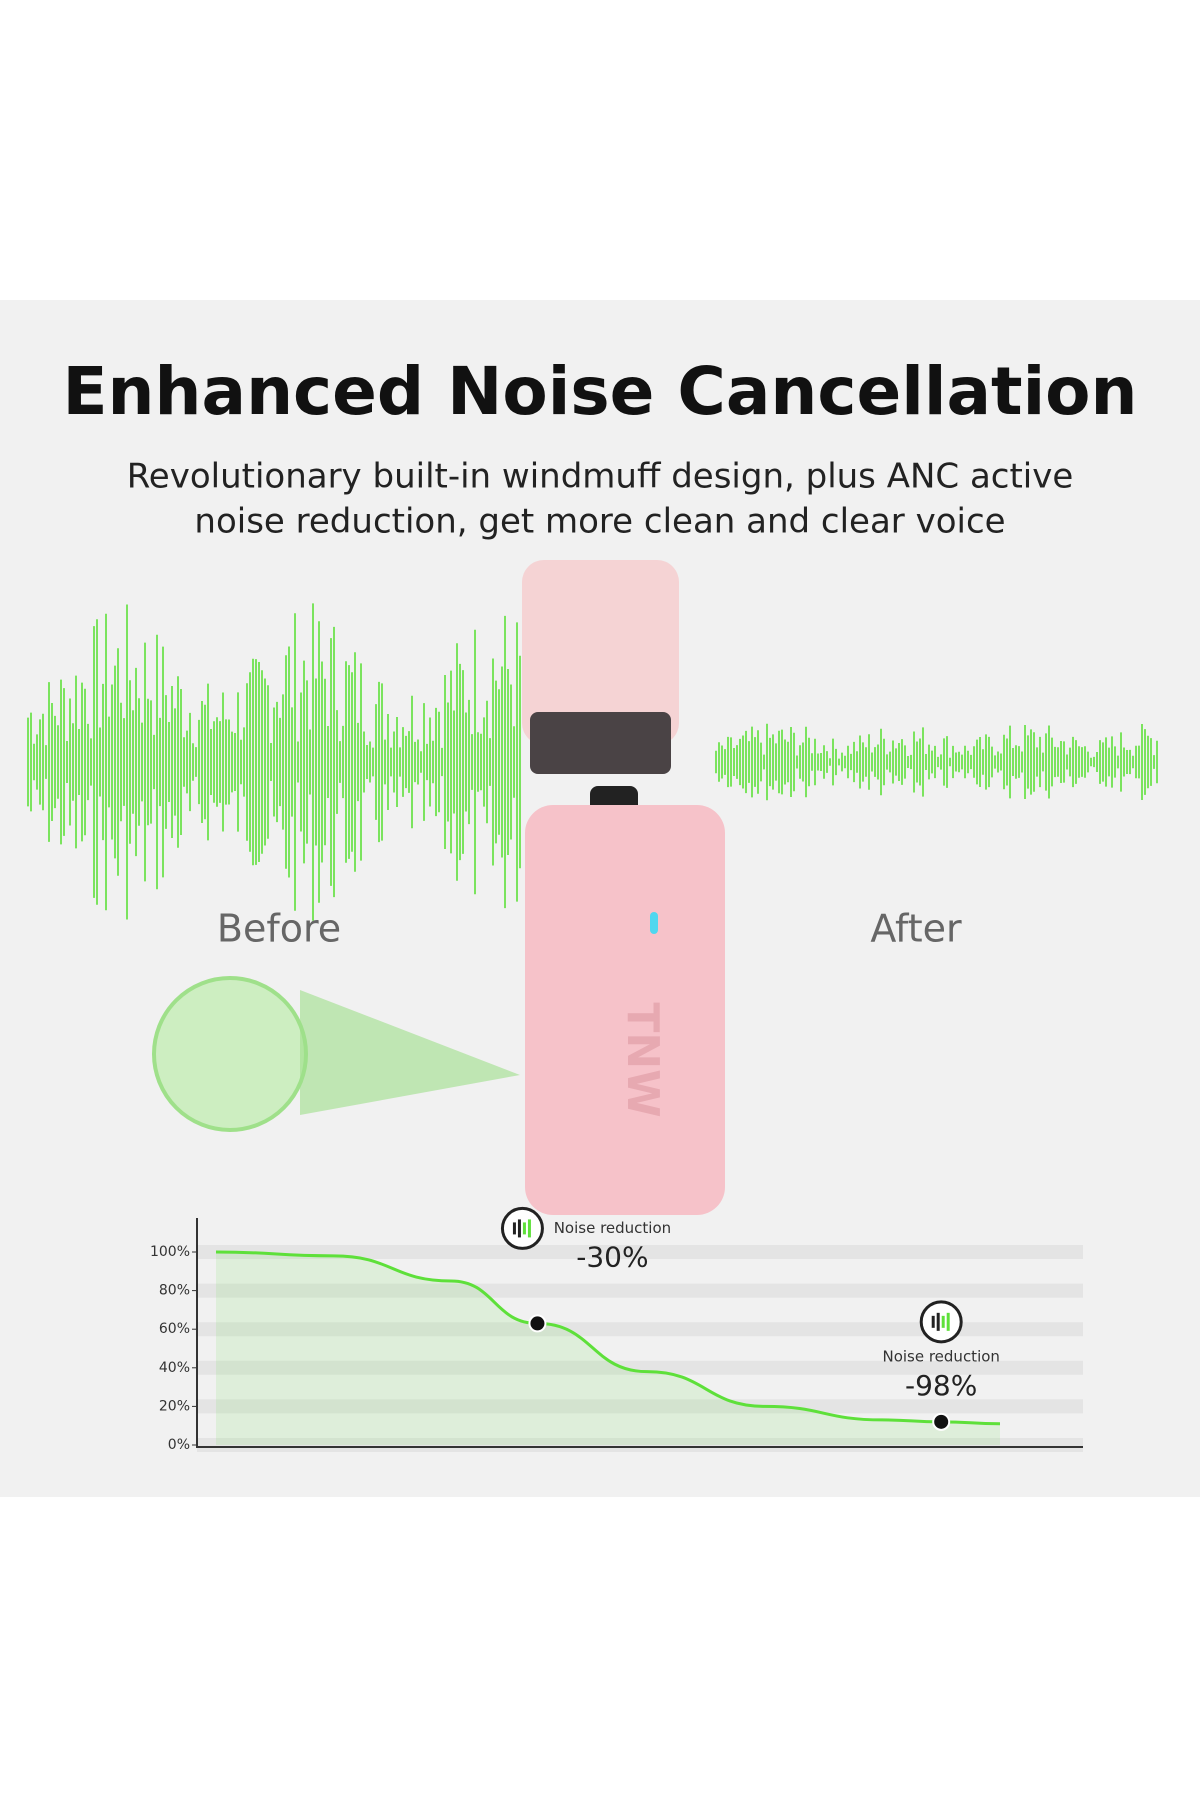  I want to click on axes, so click(639, 1333).